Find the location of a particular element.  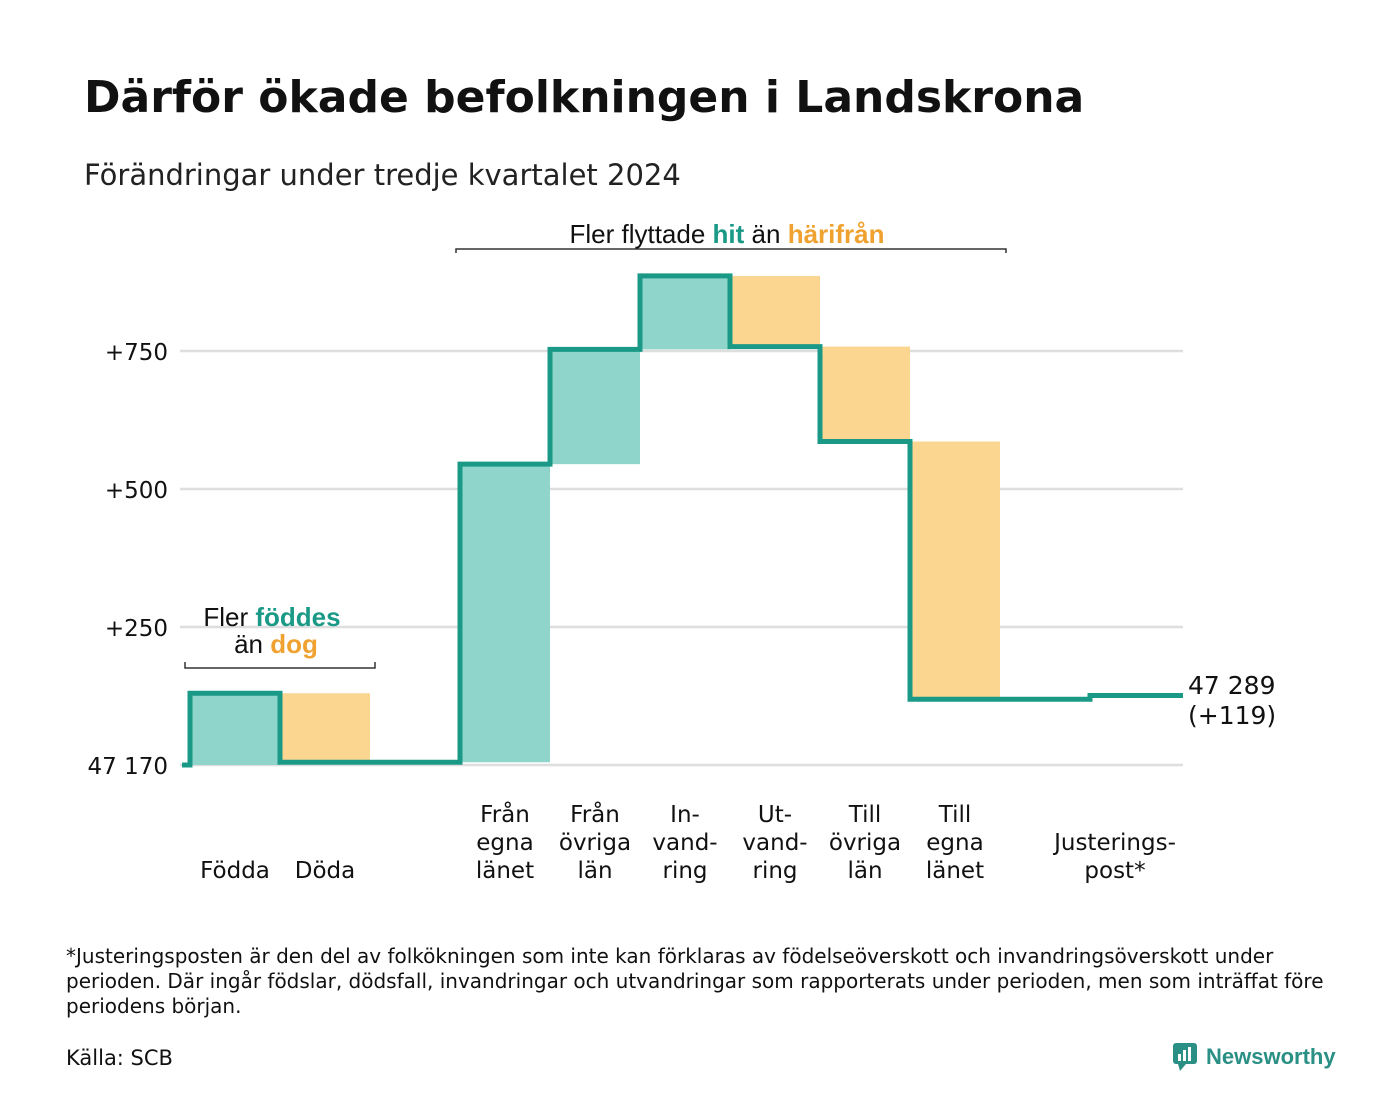

x-category-label: Döda is located at coordinates (325, 871).